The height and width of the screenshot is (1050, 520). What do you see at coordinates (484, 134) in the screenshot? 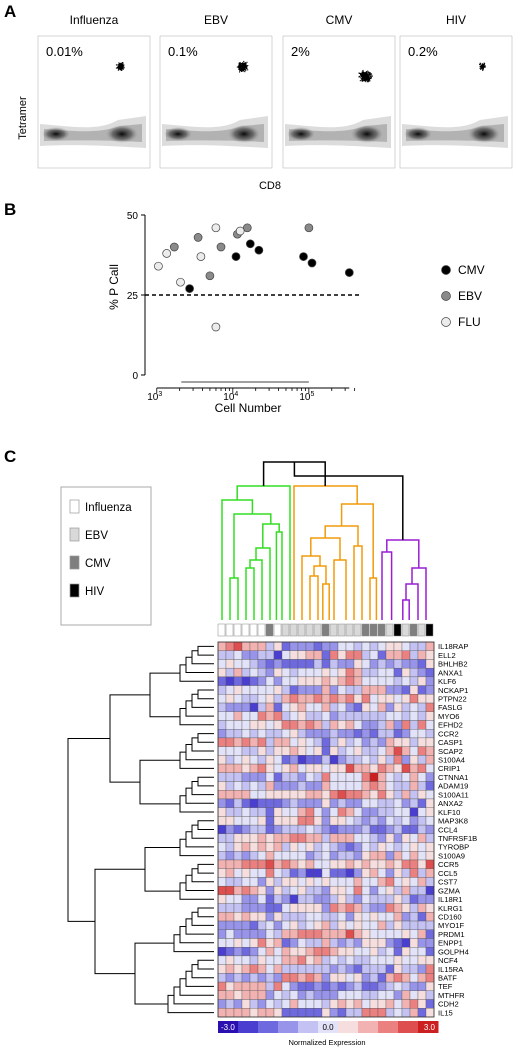
I see `density-blob-positive` at bounding box center [484, 134].